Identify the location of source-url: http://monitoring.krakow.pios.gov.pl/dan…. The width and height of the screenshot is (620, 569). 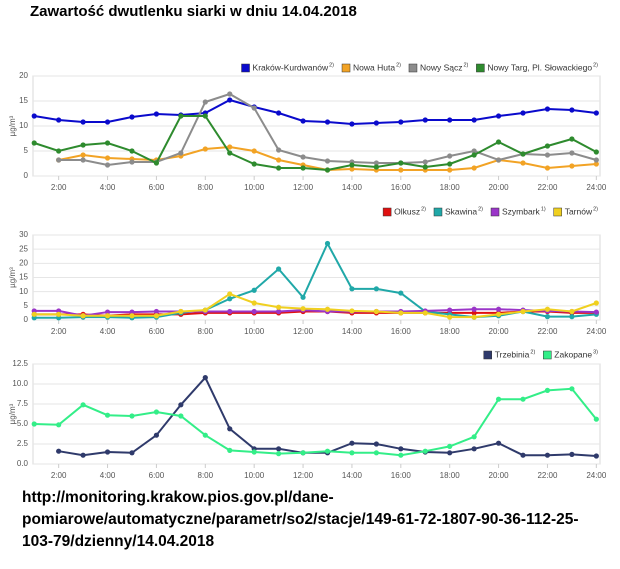
(300, 519).